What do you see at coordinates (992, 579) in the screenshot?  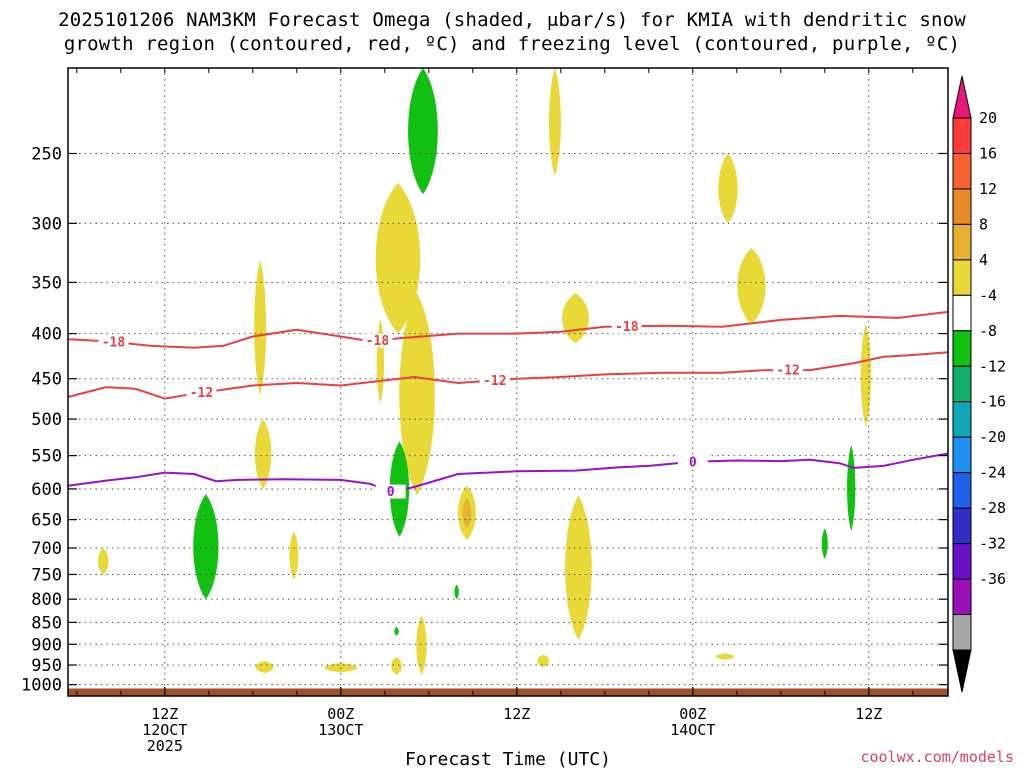 I see `colorbar-label-13: -36` at bounding box center [992, 579].